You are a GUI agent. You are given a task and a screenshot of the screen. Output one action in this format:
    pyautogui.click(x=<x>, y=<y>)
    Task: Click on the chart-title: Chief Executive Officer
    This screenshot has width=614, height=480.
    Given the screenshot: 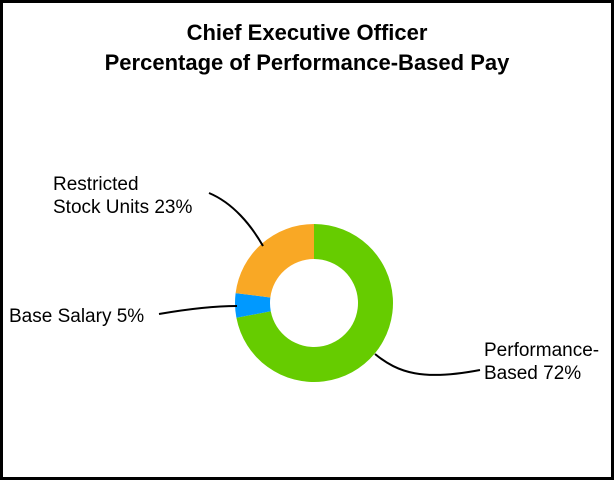 What is the action you would take?
    pyautogui.click(x=307, y=32)
    